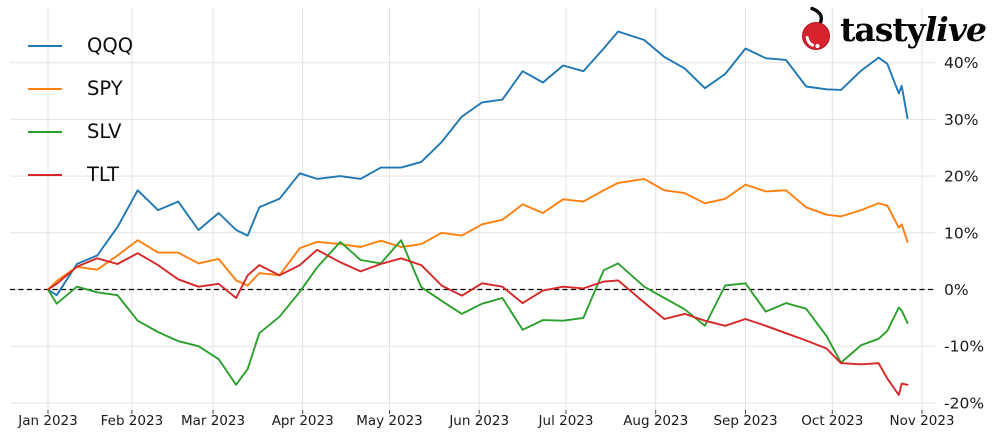 The width and height of the screenshot is (1000, 438). Describe the element at coordinates (922, 421) in the screenshot. I see `svg-text: Nov 2023` at that location.